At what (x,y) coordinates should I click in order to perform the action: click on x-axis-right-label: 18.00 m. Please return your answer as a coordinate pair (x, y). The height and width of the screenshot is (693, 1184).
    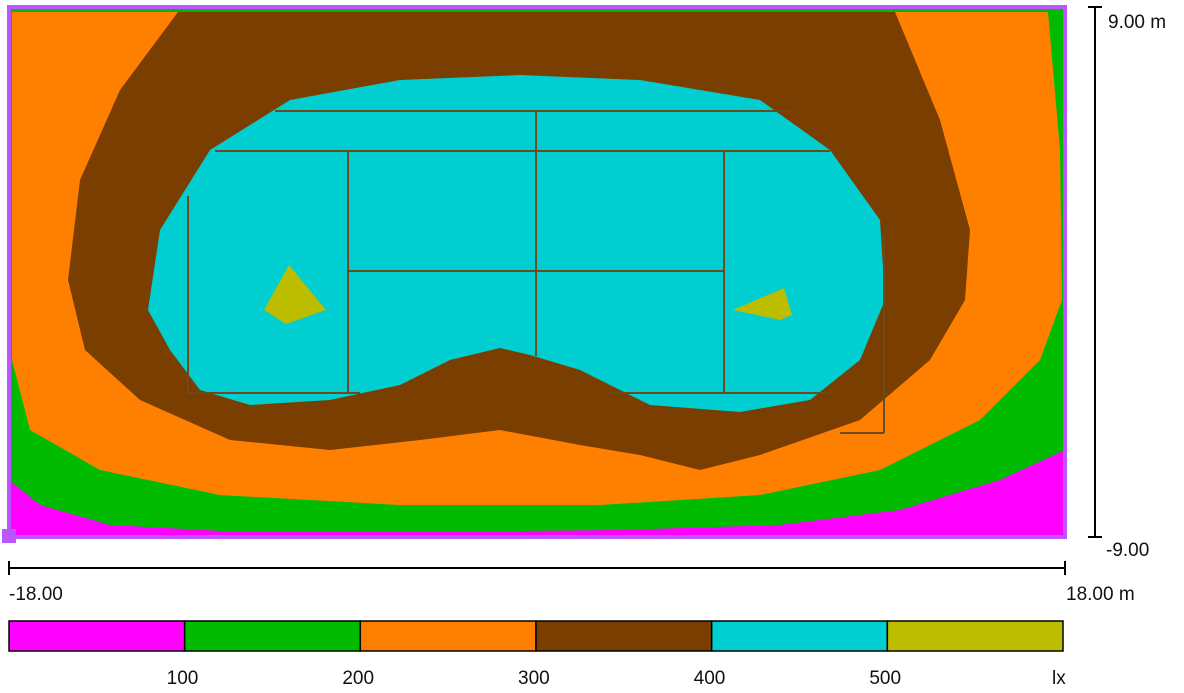
    Looking at the image, I should click on (1100, 594).